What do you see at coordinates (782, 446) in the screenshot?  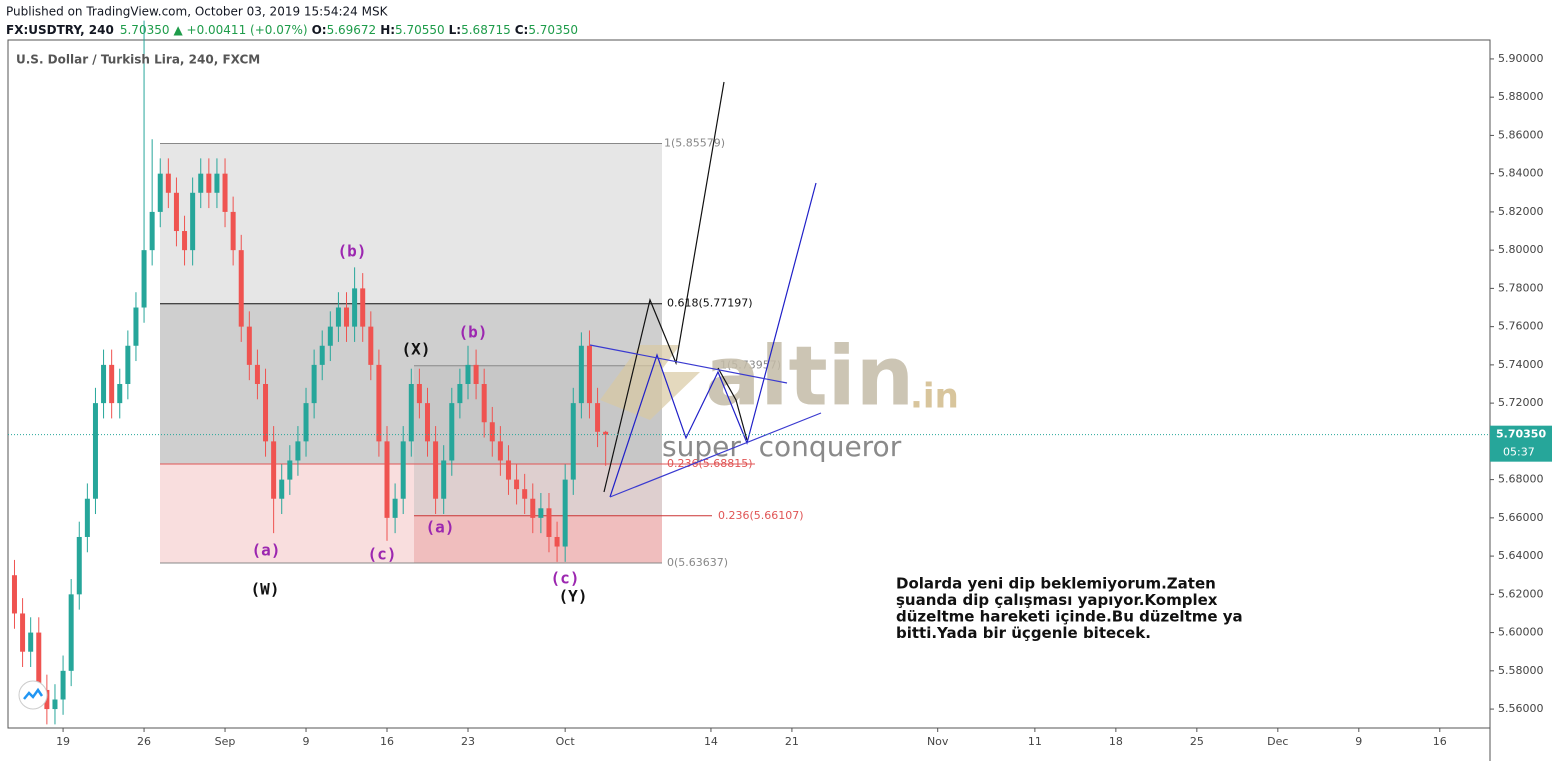 I see `tagline: super conqueror` at bounding box center [782, 446].